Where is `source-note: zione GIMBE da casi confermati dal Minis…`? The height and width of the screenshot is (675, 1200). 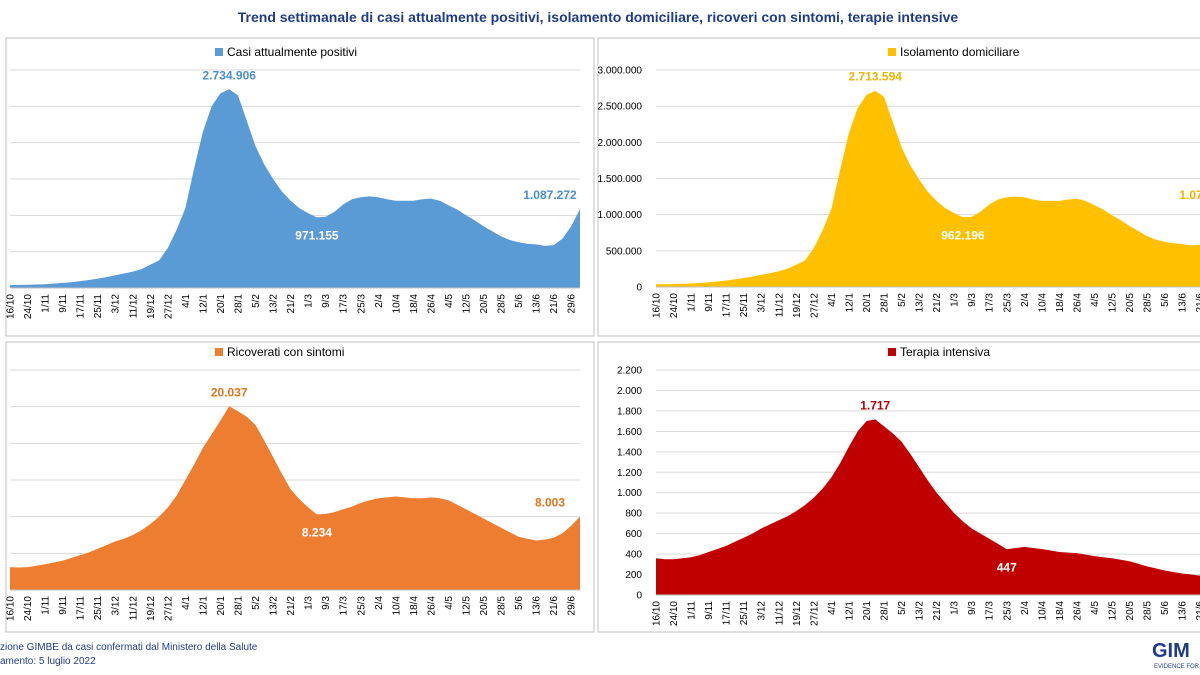 source-note: zione GIMBE da casi confermati dal Minis… is located at coordinates (129, 647).